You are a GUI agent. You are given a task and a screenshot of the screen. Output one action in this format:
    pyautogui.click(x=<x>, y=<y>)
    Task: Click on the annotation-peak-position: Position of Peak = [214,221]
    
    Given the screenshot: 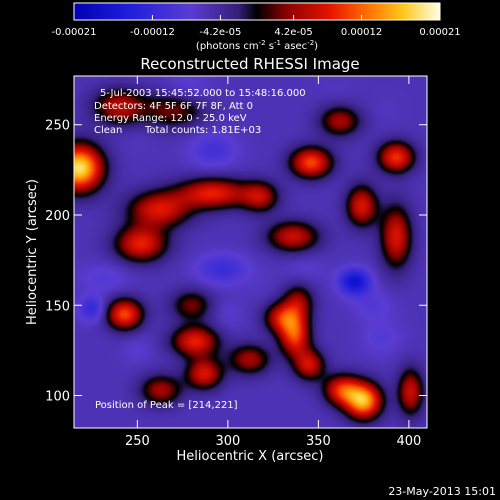 What is the action you would take?
    pyautogui.click(x=166, y=405)
    